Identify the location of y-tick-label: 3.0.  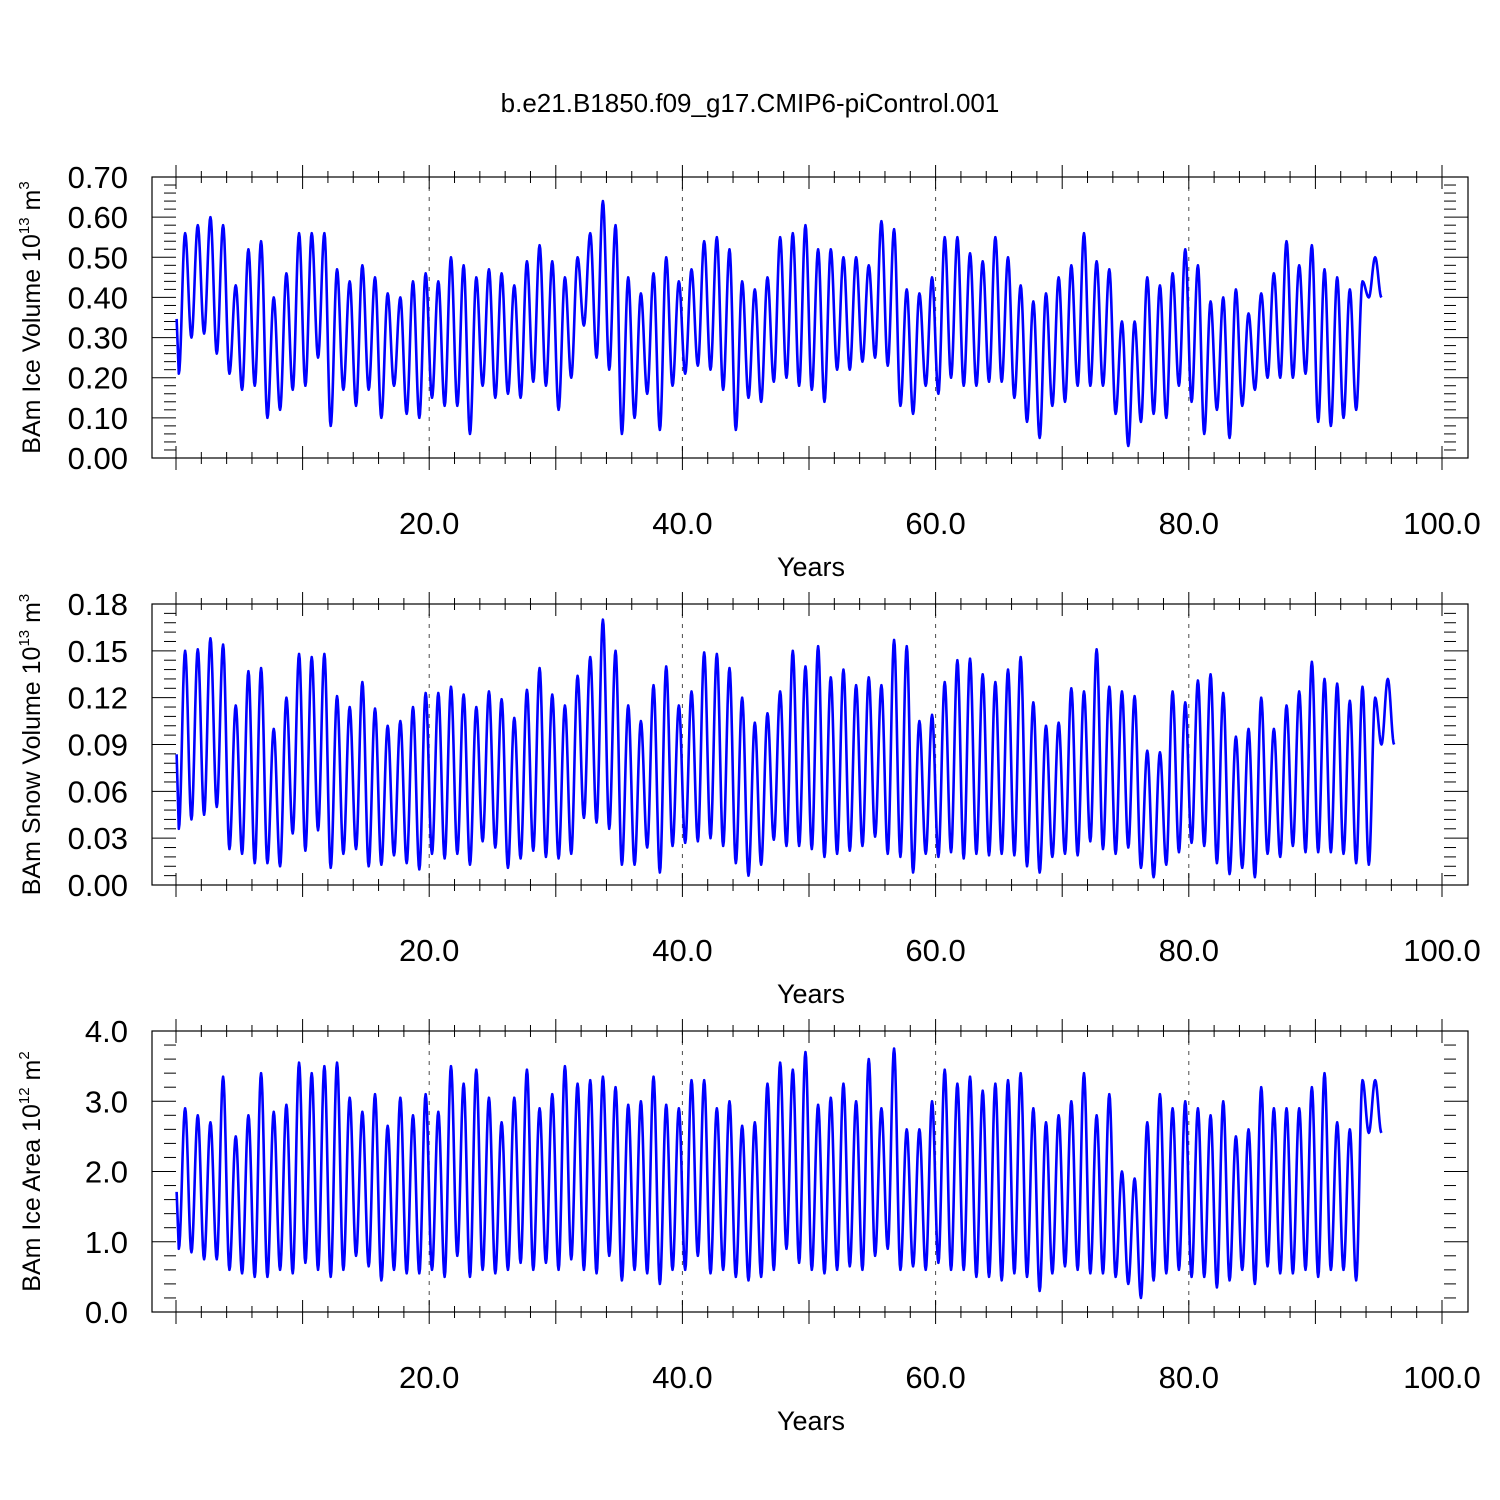
(106, 1101).